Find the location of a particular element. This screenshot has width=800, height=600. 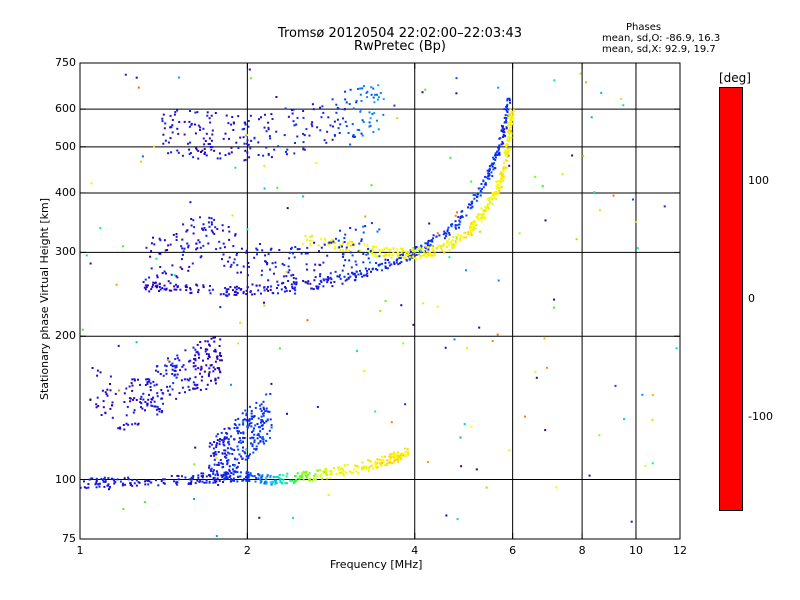

phases-stats-x: mean, sd,X: 92.9, 19.7 is located at coordinates (659, 49).